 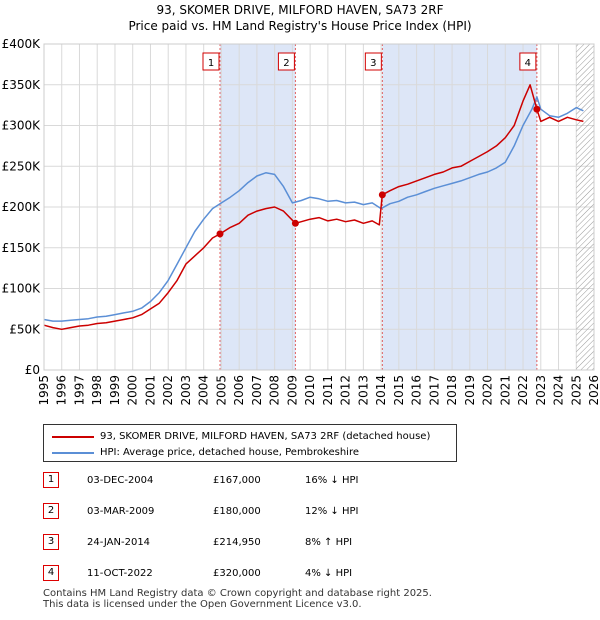 I want to click on x-tick-label: 1999, so click(x=115, y=390).